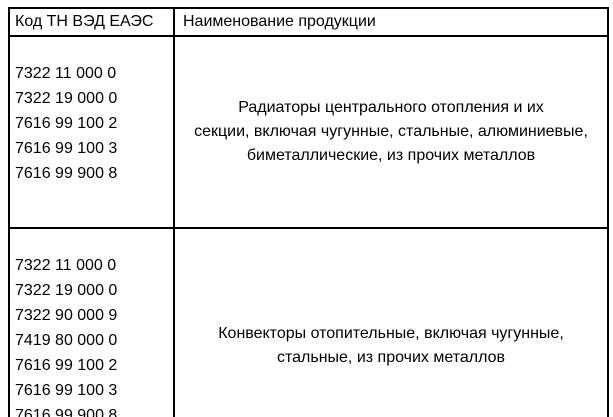 This screenshot has width=613, height=417. I want to click on header-code-column: Код ТН ВЭД ЕАЭС, so click(91, 22).